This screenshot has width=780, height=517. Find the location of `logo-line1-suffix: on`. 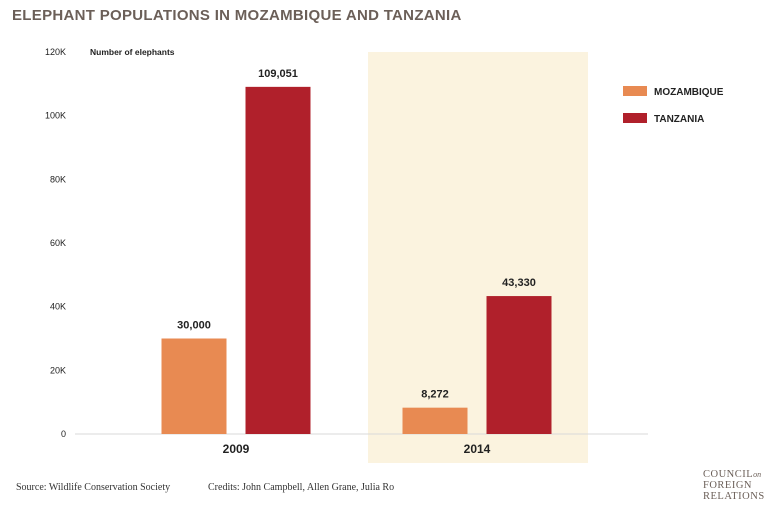

logo-line1-suffix: on is located at coordinates (757, 474).